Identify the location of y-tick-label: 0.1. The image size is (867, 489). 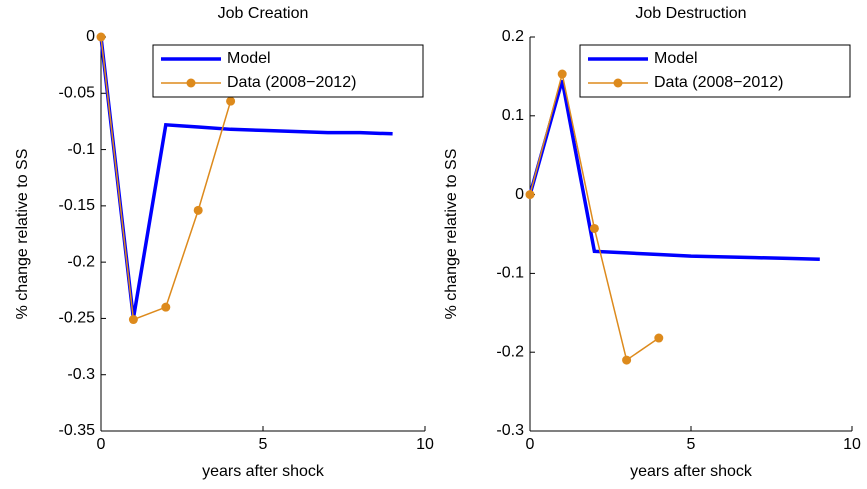
(513, 115).